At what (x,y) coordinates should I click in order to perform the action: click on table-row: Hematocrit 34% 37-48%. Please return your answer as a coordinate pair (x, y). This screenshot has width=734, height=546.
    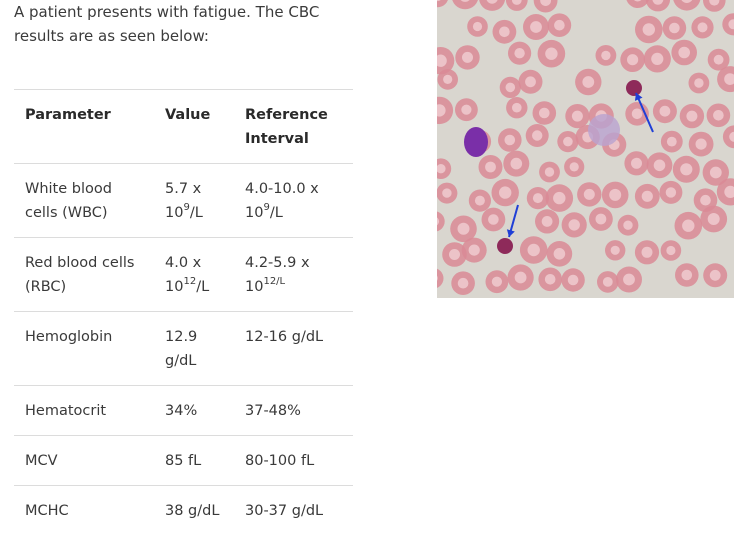
    Looking at the image, I should click on (183, 410).